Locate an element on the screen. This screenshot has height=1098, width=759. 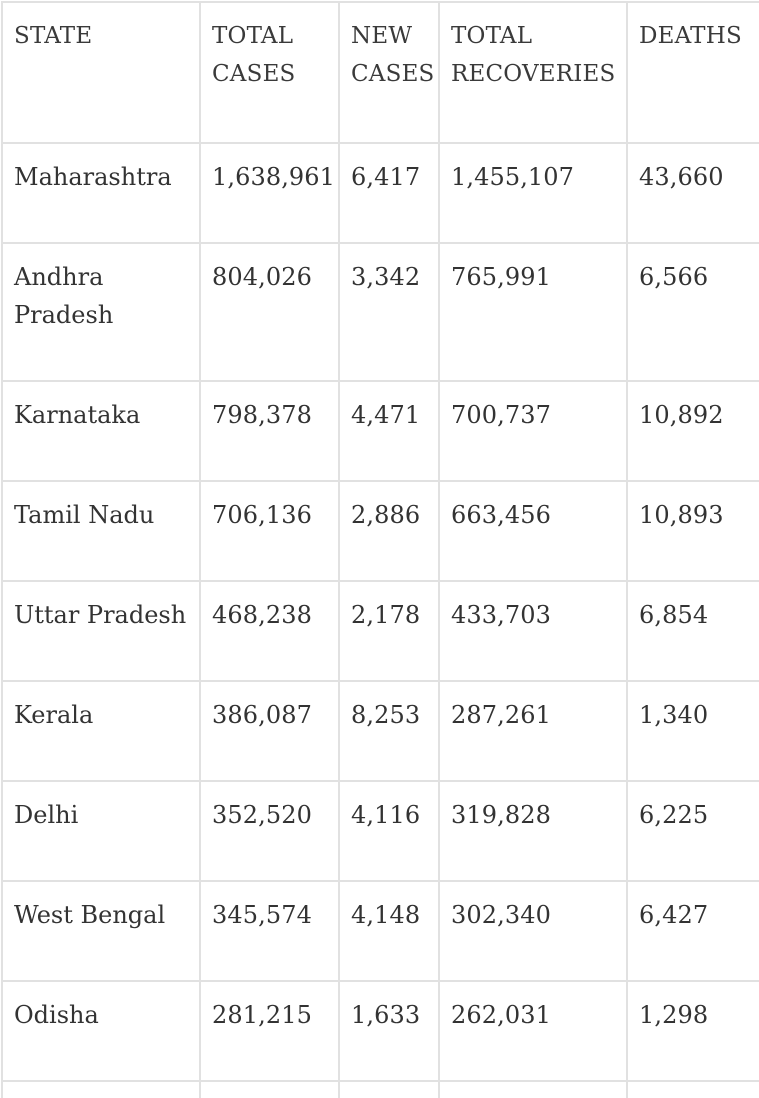
cell-total-cases: 345,574 is located at coordinates (269, 931).